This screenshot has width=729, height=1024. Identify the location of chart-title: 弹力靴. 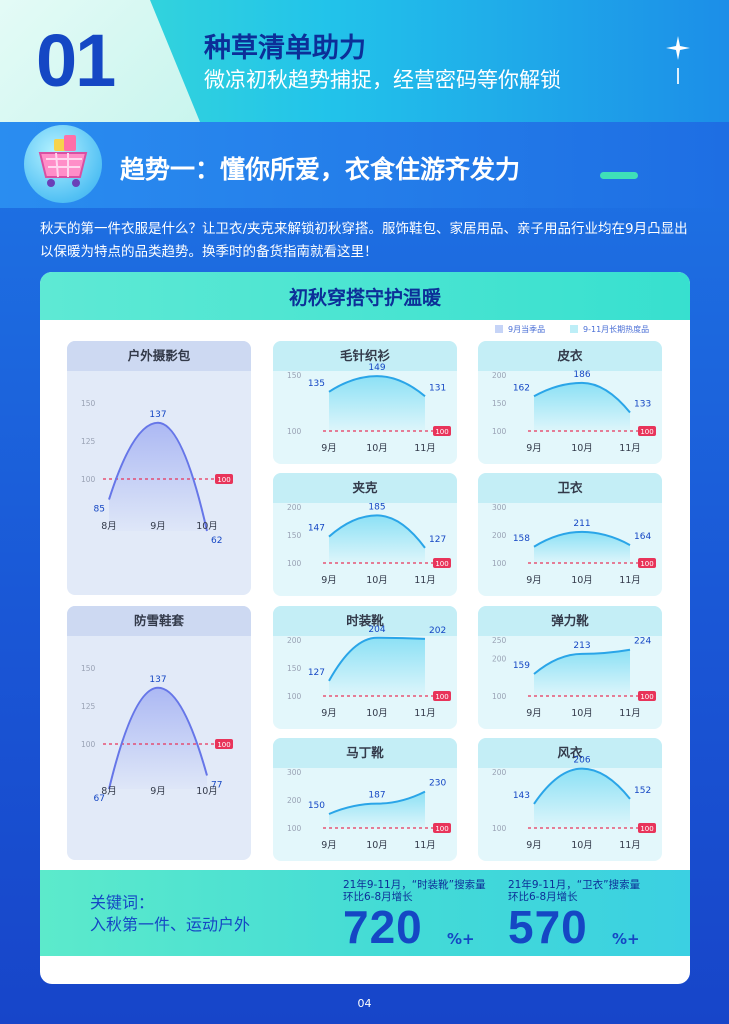
(570, 621).